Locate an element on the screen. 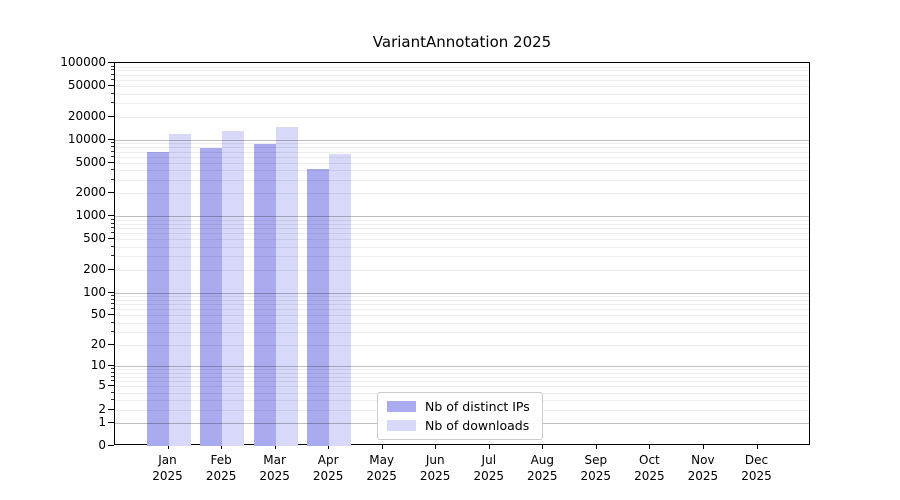 This screenshot has height=500, width=900. bar-distinct-ips-jan is located at coordinates (157, 298).